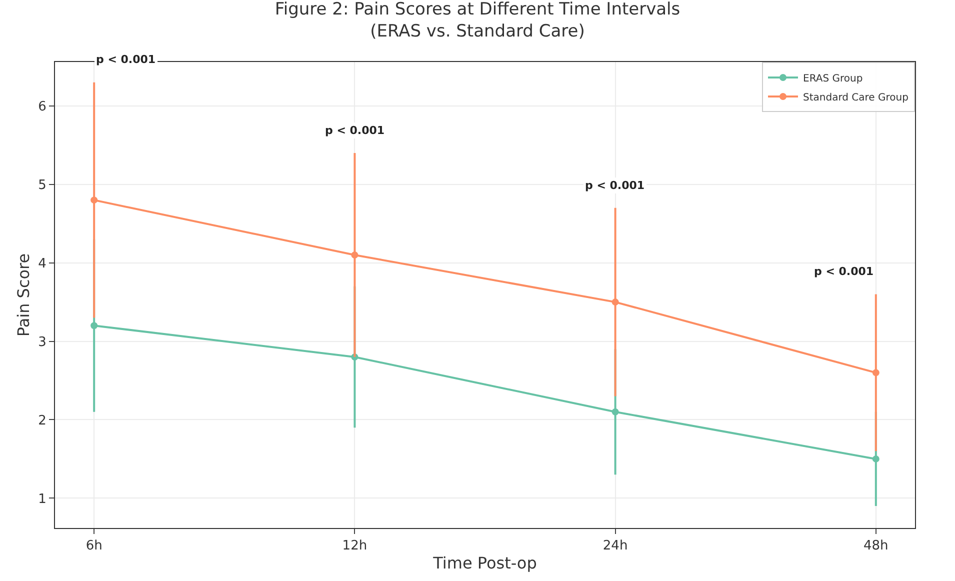 The width and height of the screenshot is (955, 581). What do you see at coordinates (24, 295) in the screenshot?
I see `y-axis-title: Pain Score` at bounding box center [24, 295].